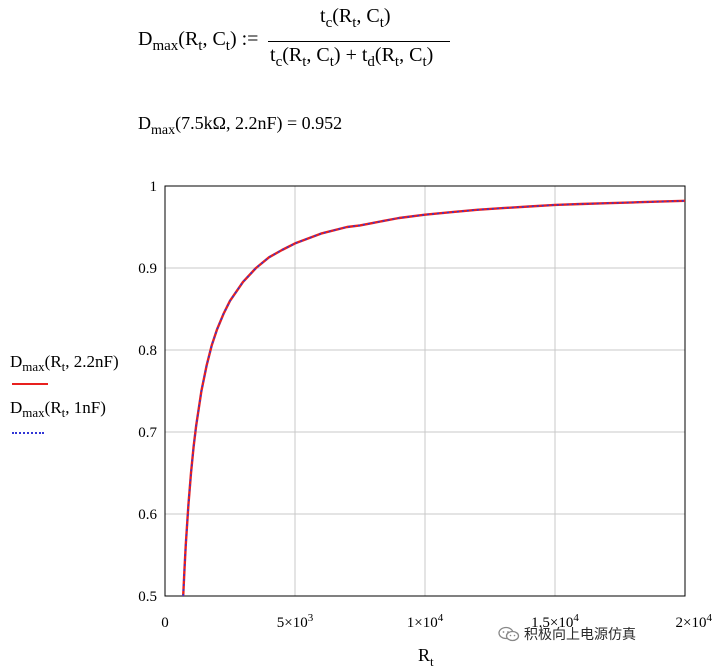  Describe the element at coordinates (147, 597) in the screenshot. I see `y-tick-label: 0.5` at that location.